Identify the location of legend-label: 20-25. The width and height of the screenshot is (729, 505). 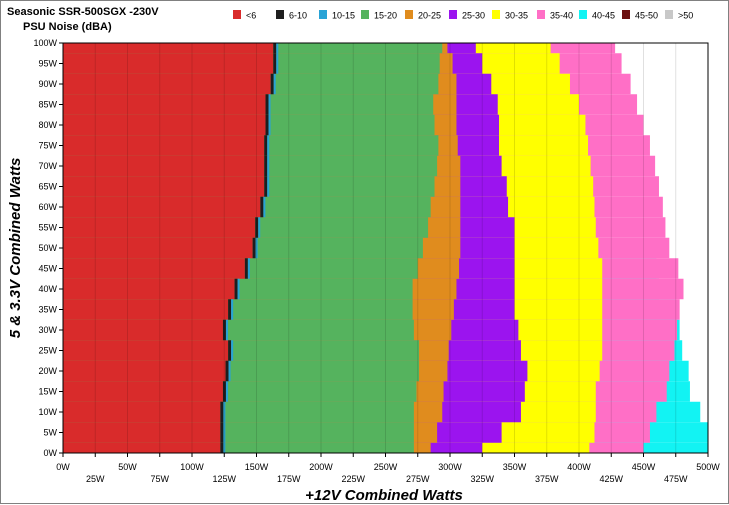
(429, 16).